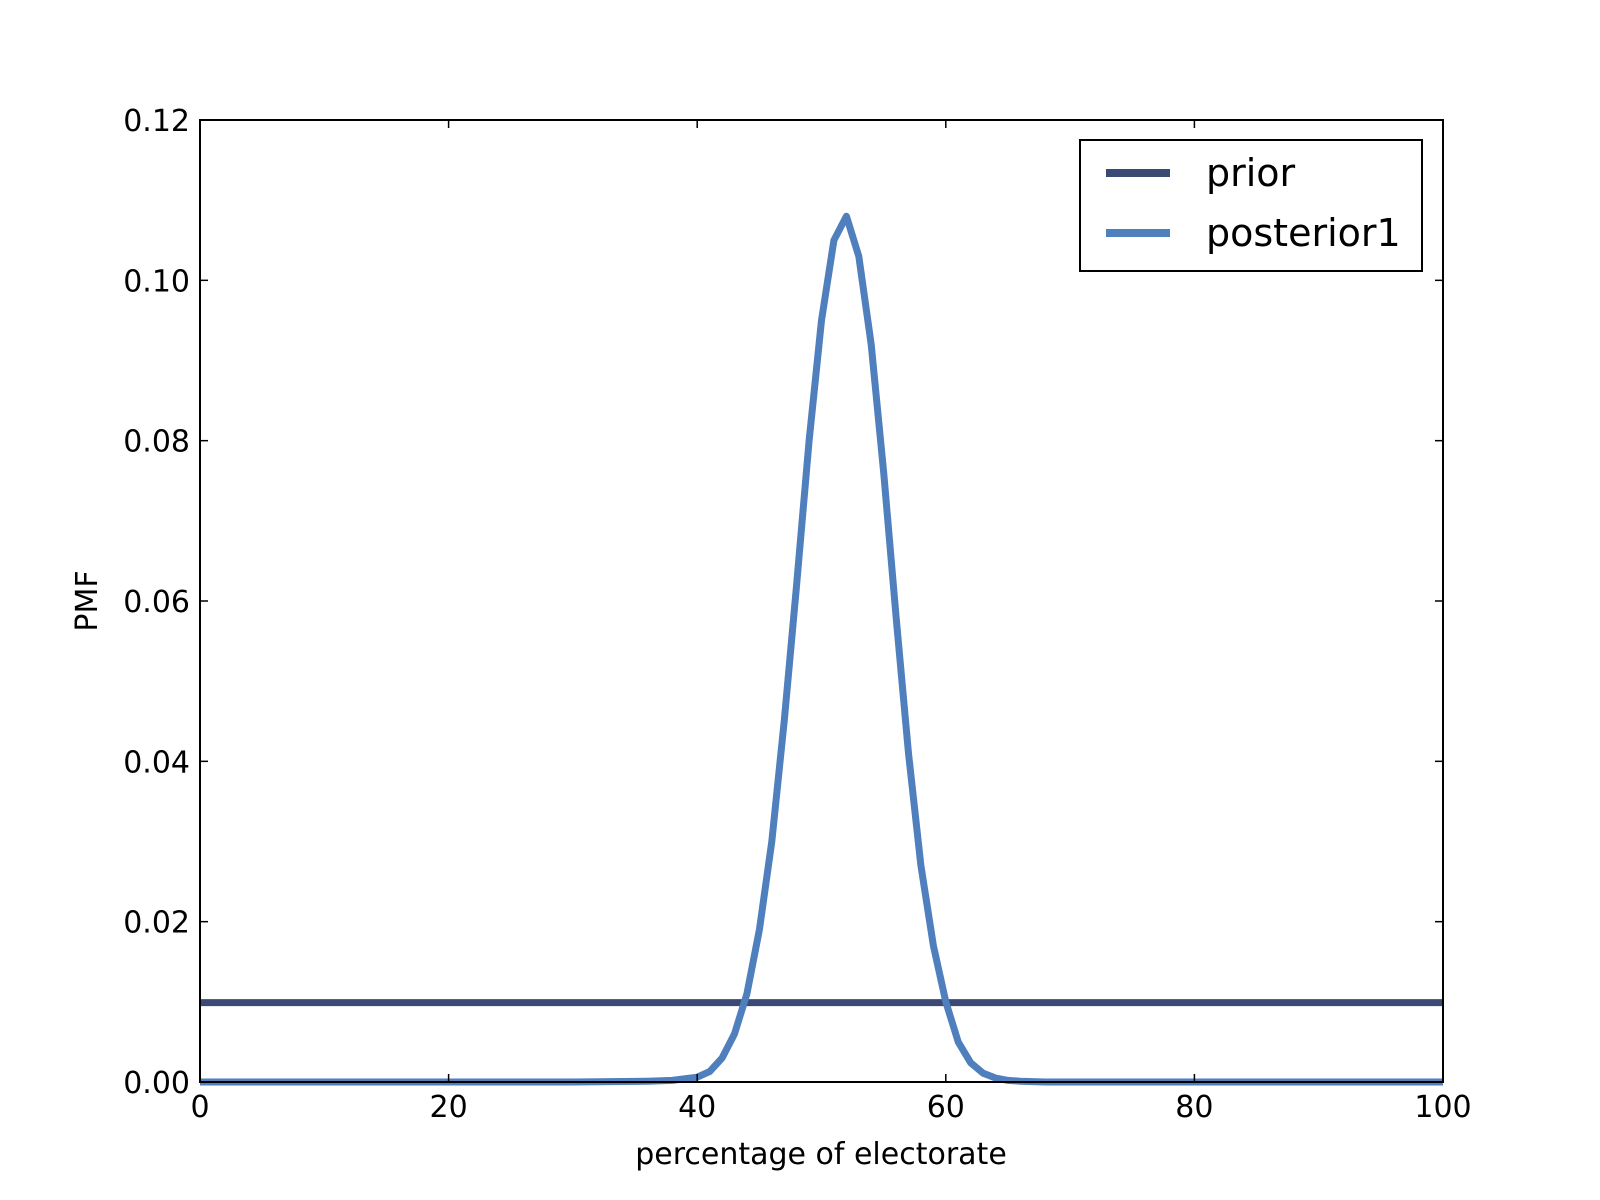 This screenshot has width=1600, height=1200. Describe the element at coordinates (199, 1107) in the screenshot. I see `x-tick-label: 0` at that location.